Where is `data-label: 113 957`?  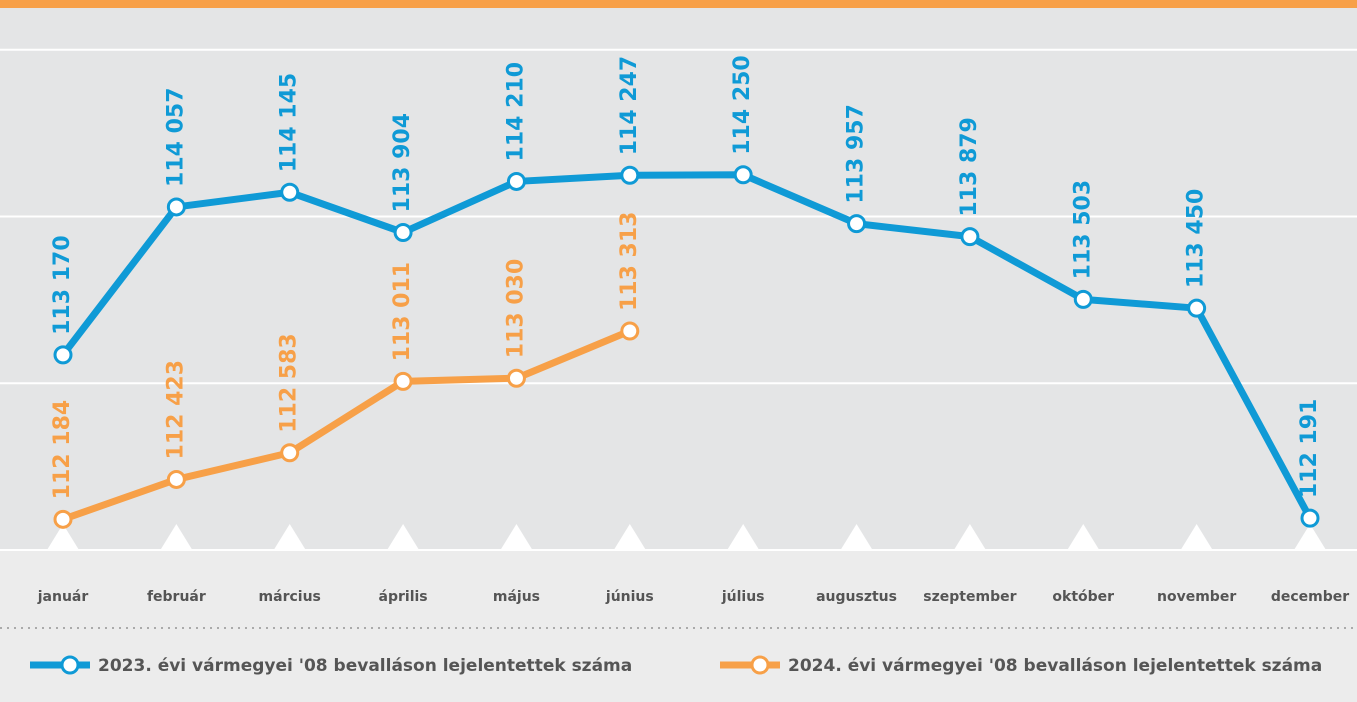
data-label: 113 957 is located at coordinates (856, 154).